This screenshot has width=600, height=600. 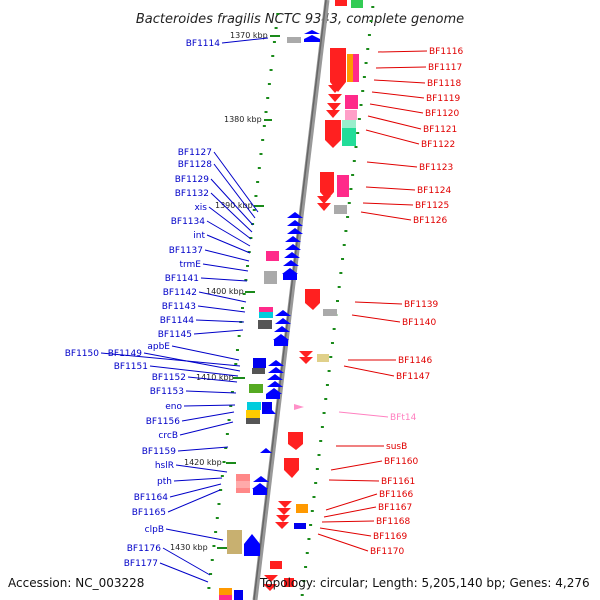 What do you see at coordinates (403, 418) in the screenshot?
I see `gene-label-right: BFt14` at bounding box center [403, 418].